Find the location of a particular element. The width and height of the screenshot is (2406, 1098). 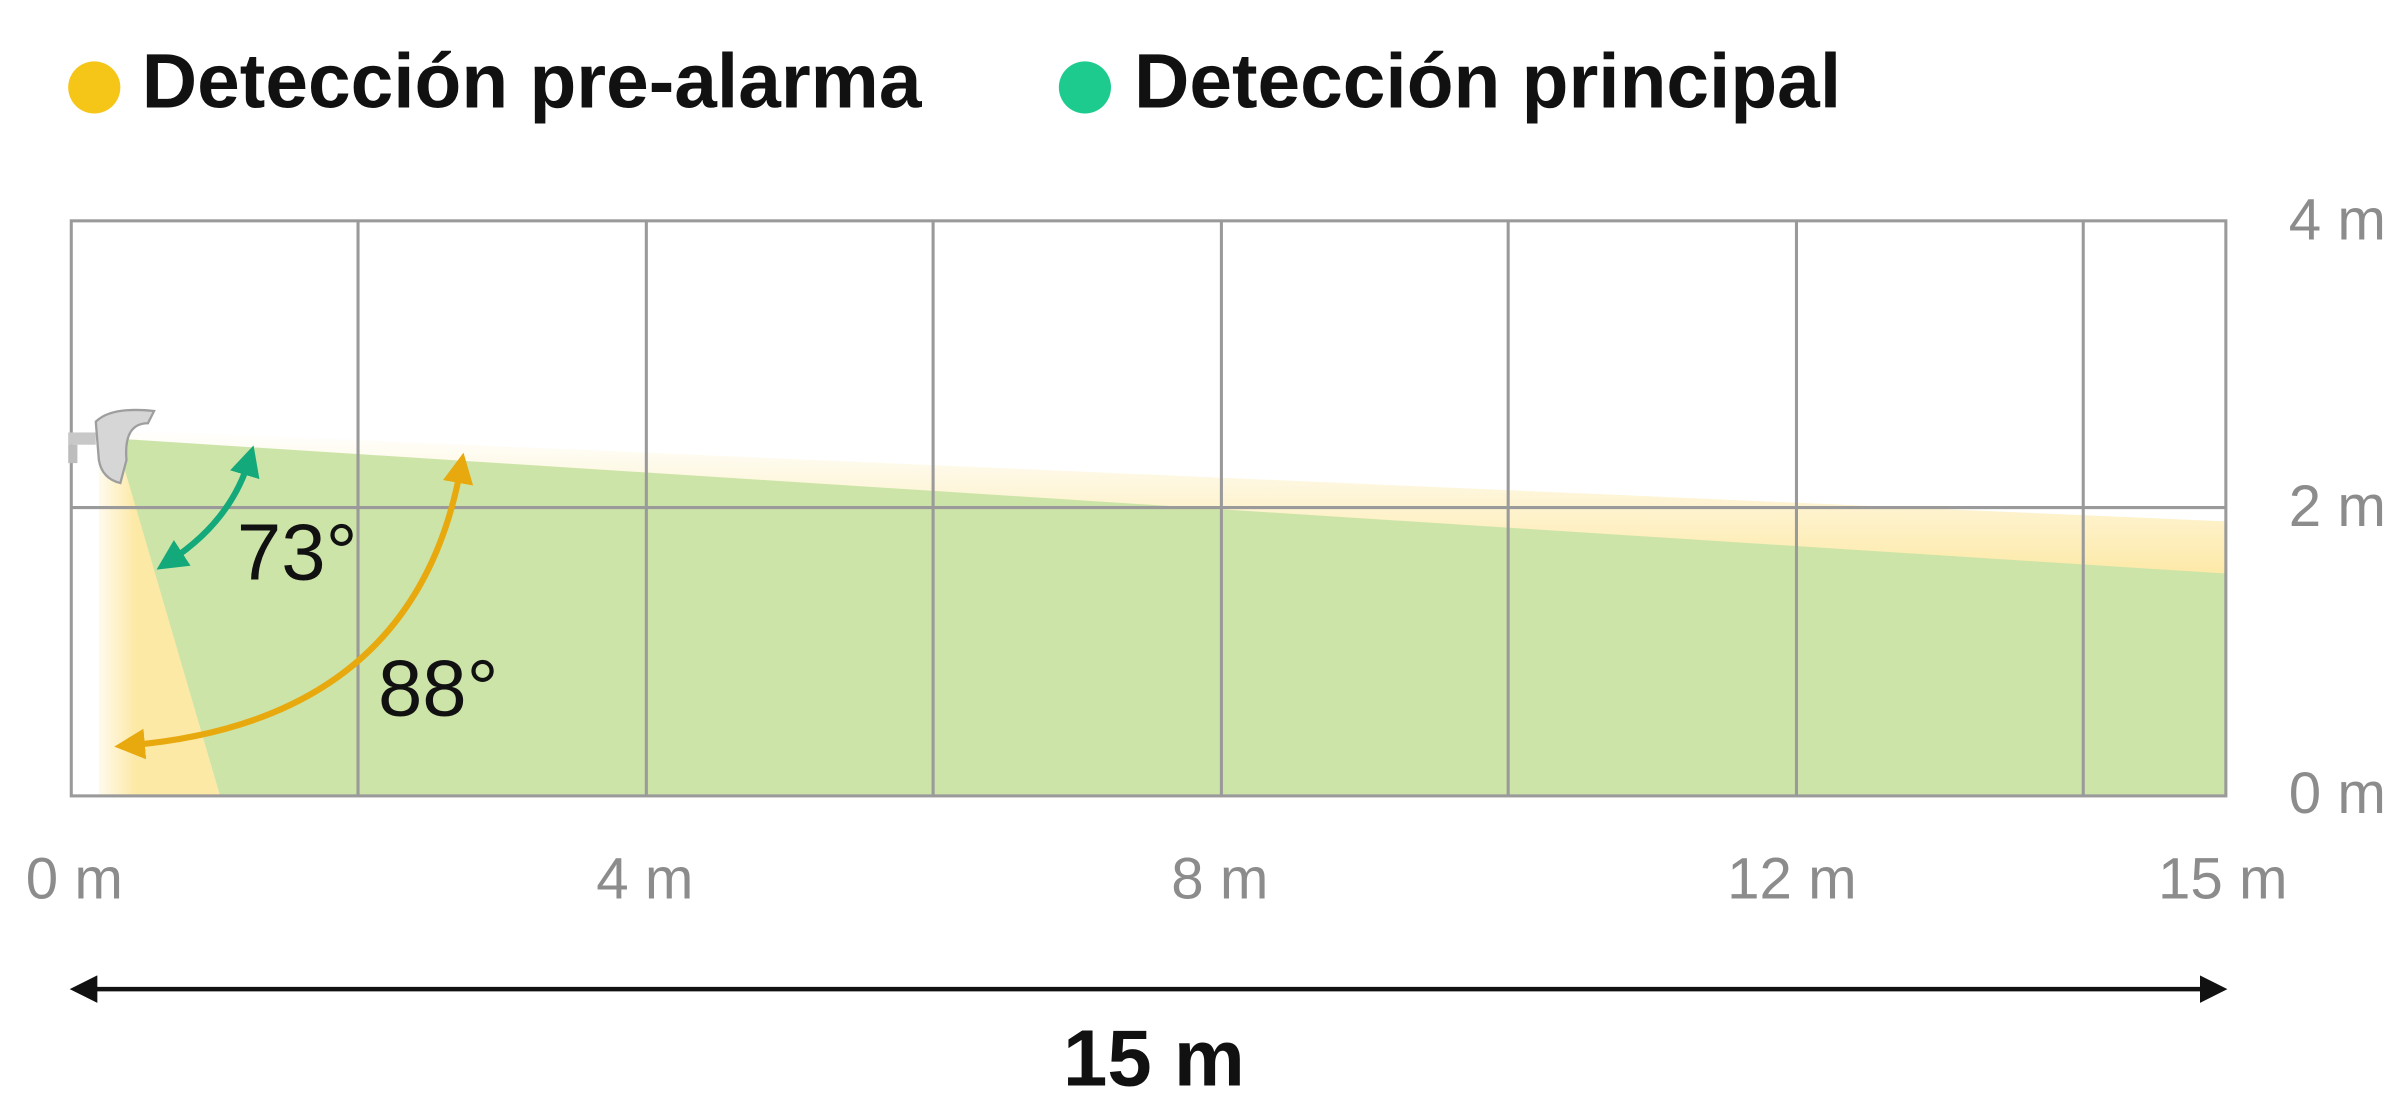

y-label: 2 m is located at coordinates (2337, 506).